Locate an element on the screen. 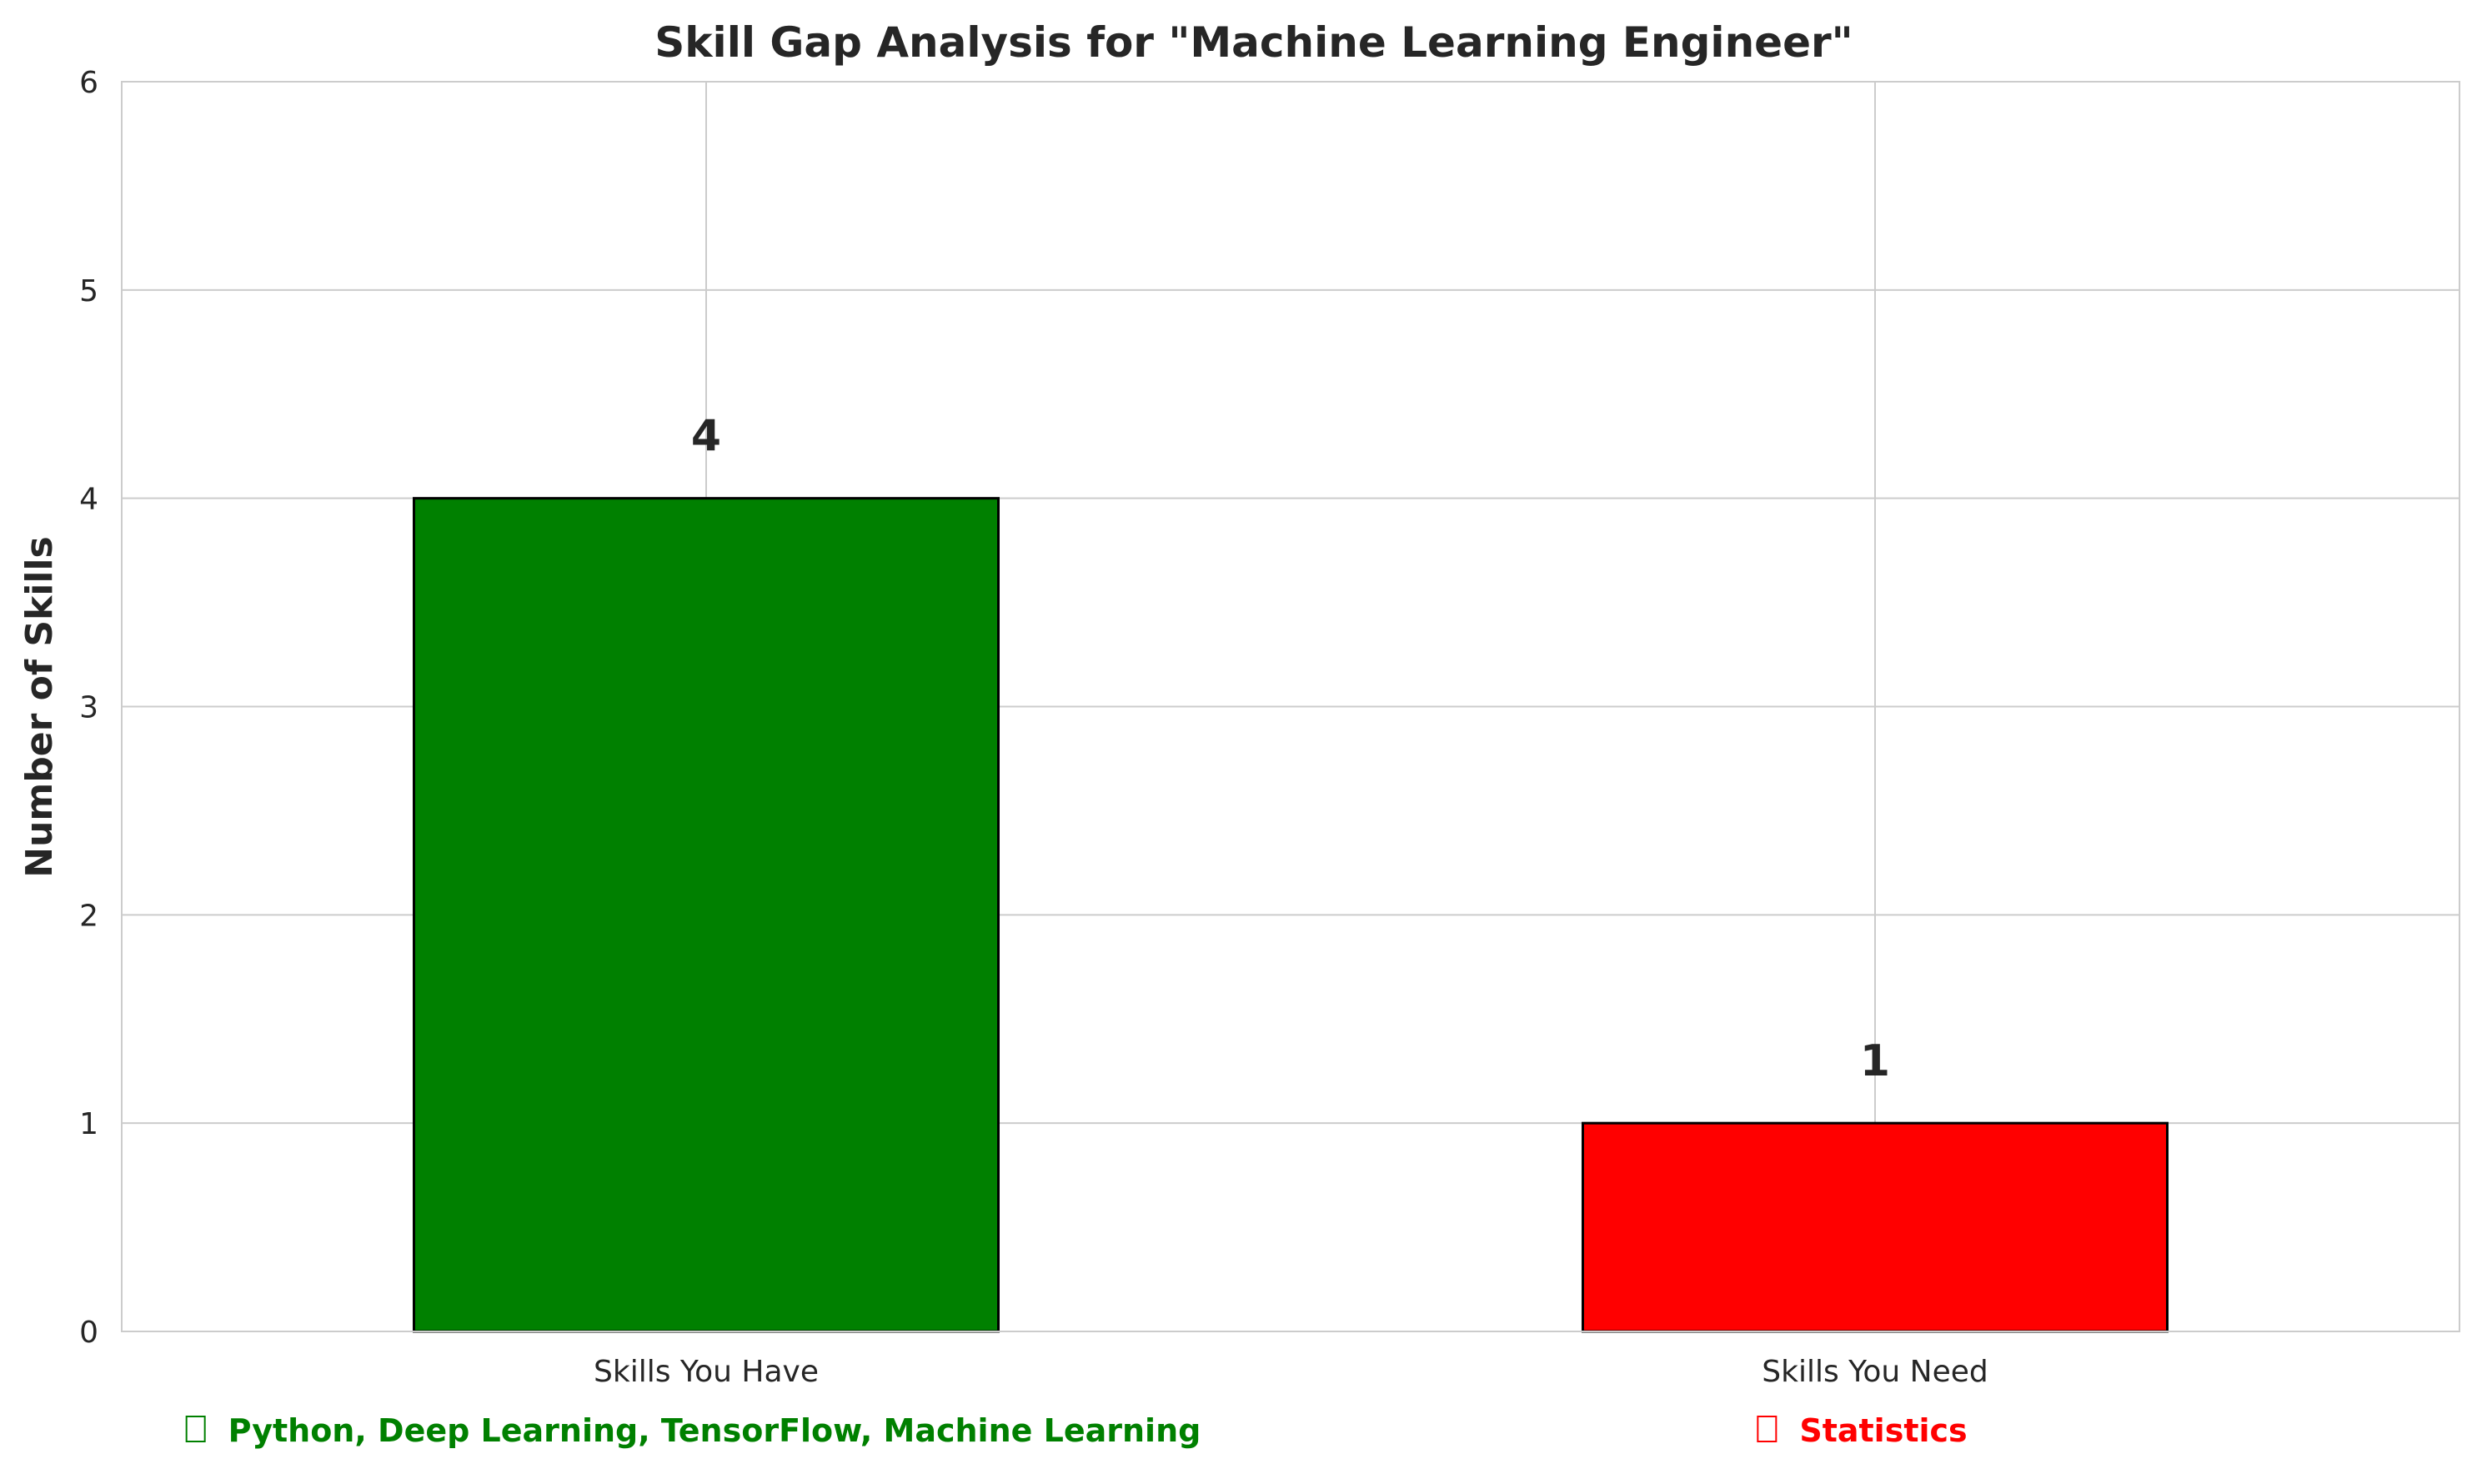 This screenshot has width=2477, height=1484. x-tick-label: Skills You Need is located at coordinates (1875, 1372).